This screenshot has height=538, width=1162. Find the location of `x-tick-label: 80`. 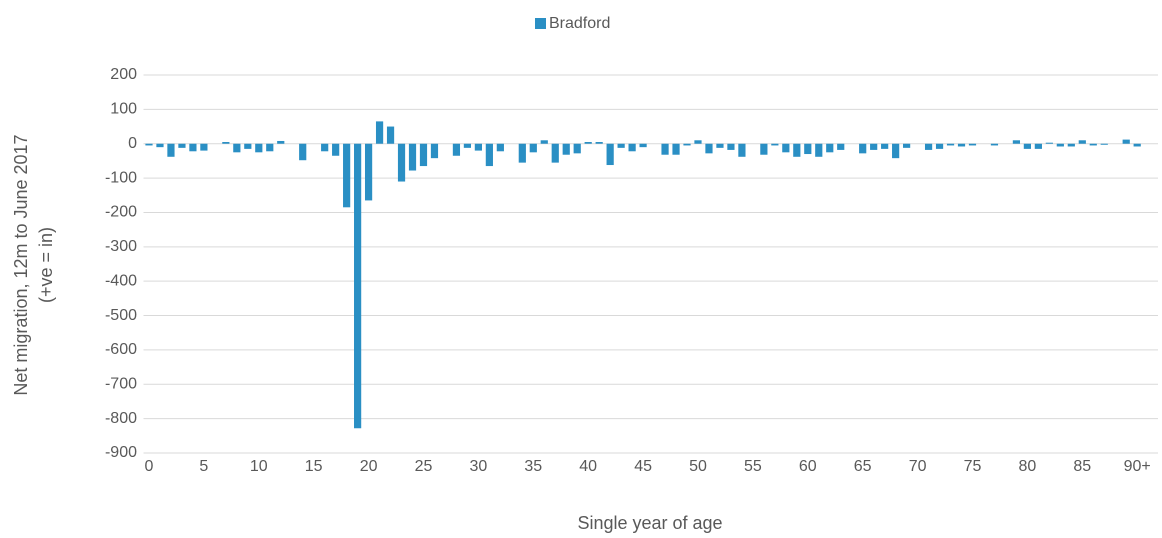

x-tick-label: 80 is located at coordinates (1027, 466).